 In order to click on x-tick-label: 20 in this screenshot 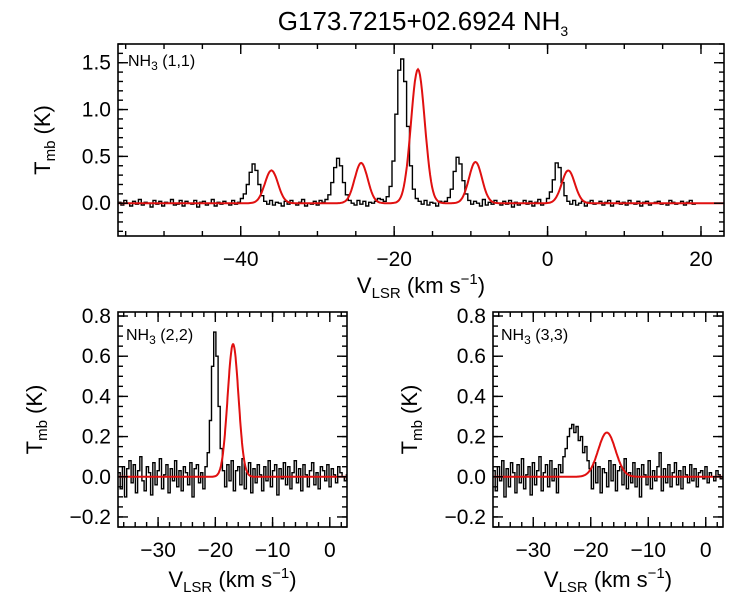, I will do `click(700, 259)`.